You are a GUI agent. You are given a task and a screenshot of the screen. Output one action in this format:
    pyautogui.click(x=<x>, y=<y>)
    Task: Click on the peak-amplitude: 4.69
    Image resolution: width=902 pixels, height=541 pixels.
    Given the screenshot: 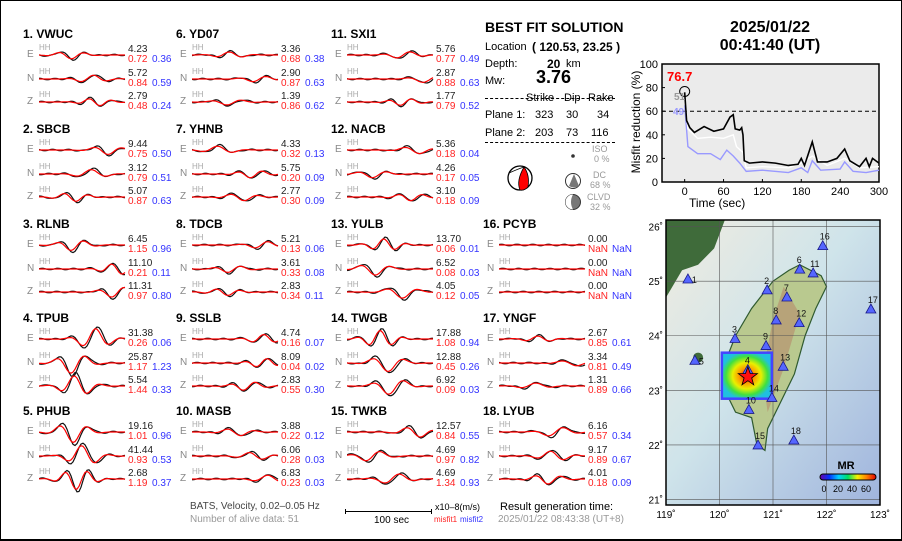 What is the action you would take?
    pyautogui.click(x=446, y=473)
    